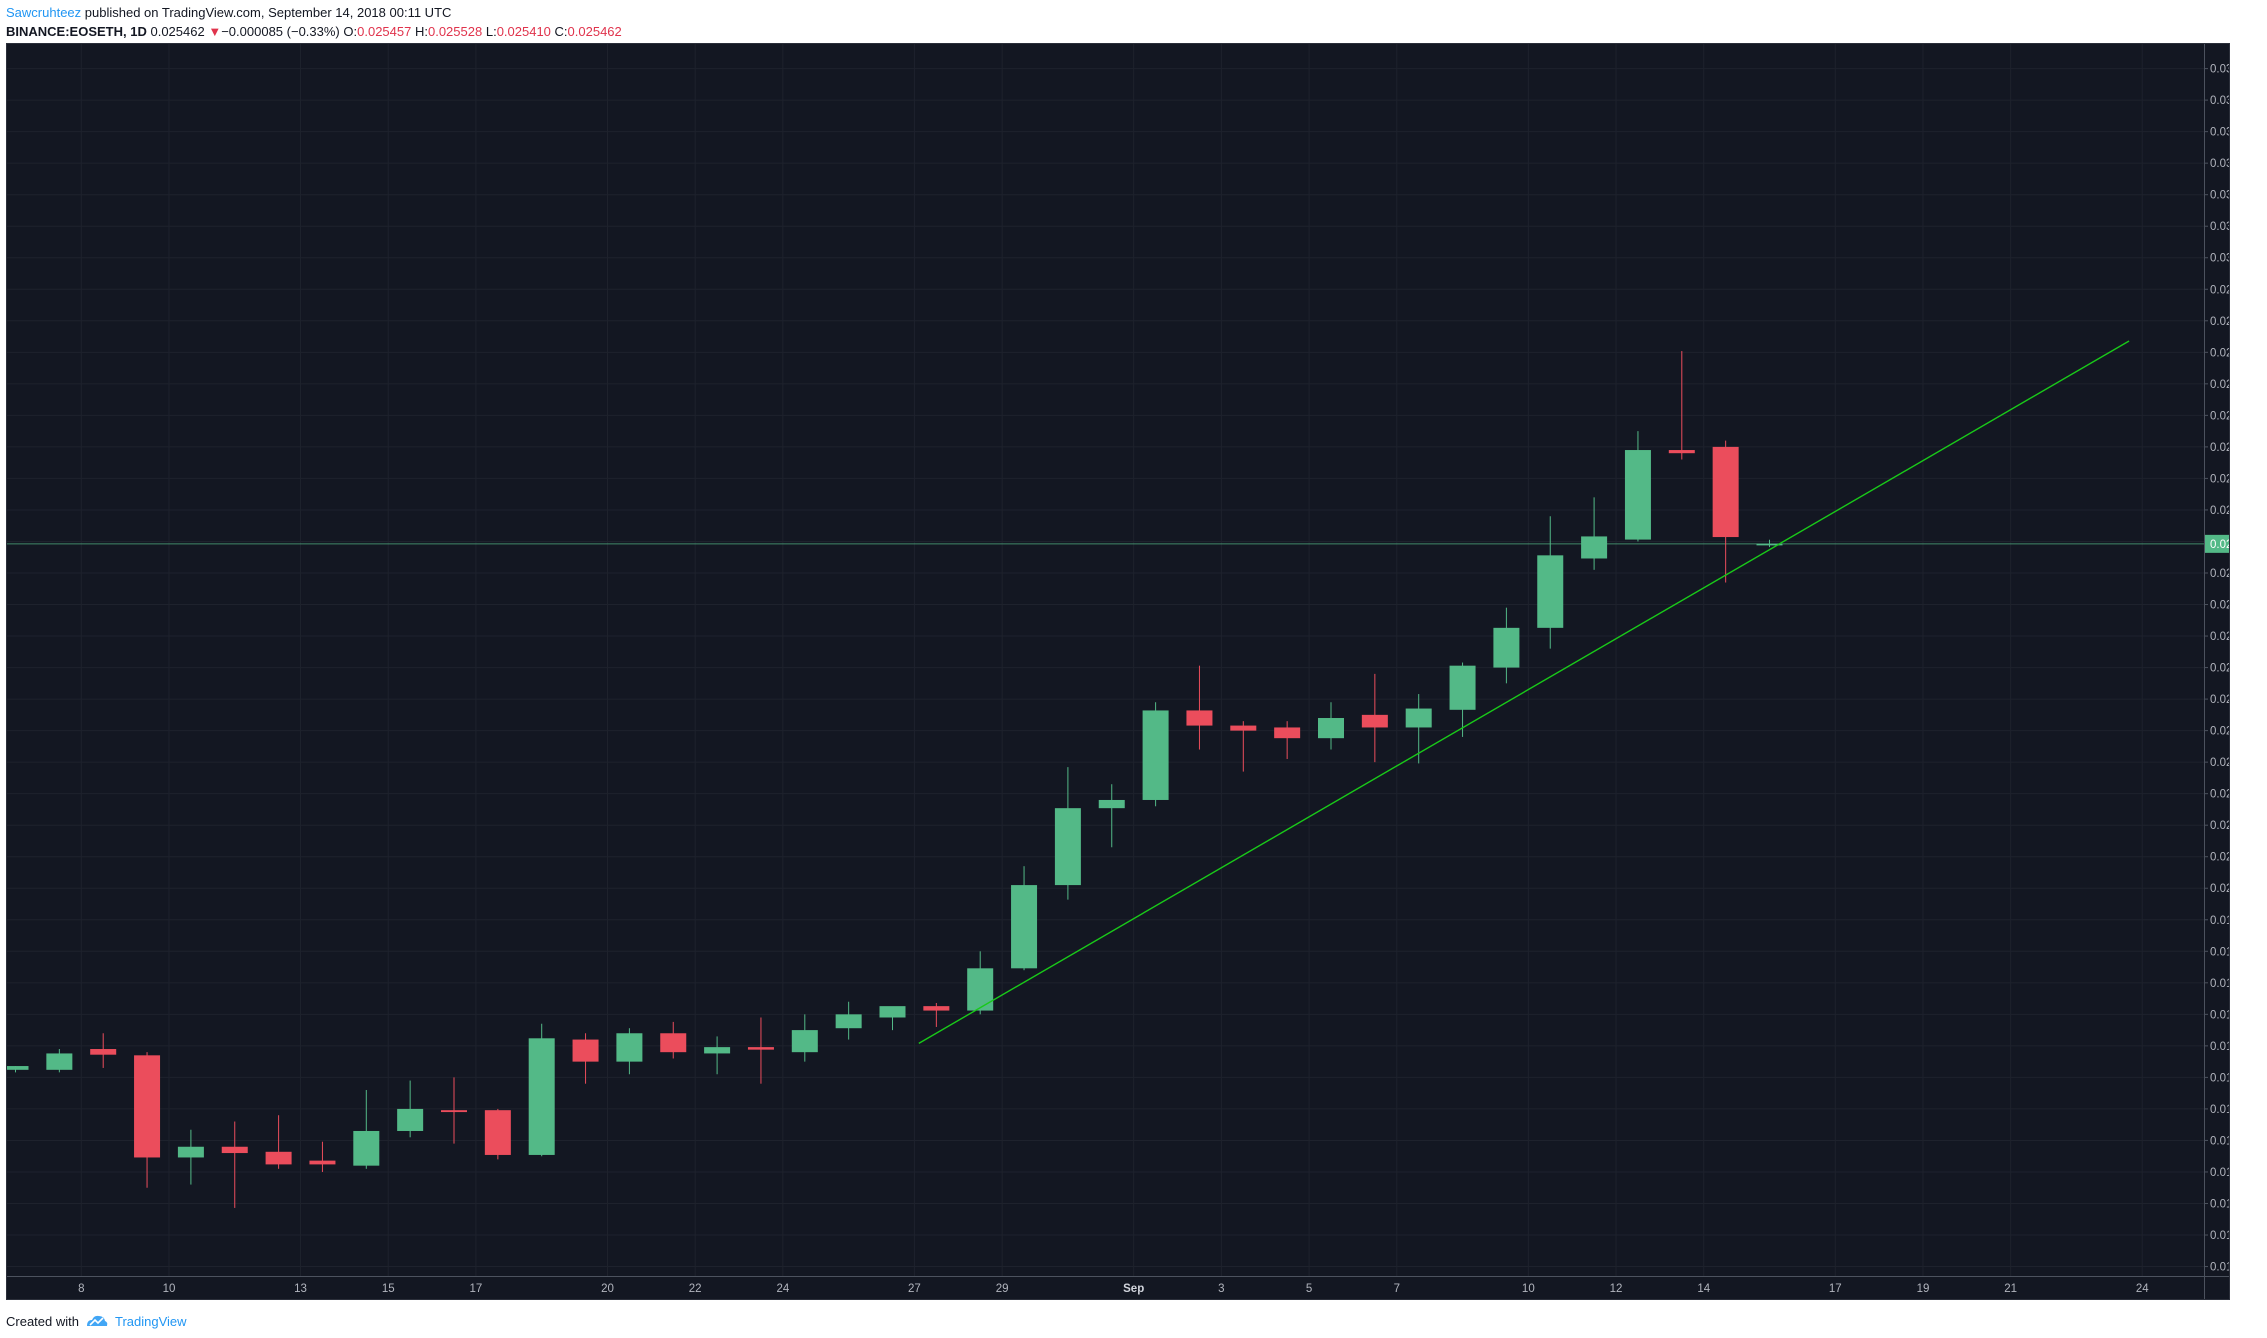  Describe the element at coordinates (2219, 101) in the screenshot. I see `y-tick-label: 0.032500` at that location.